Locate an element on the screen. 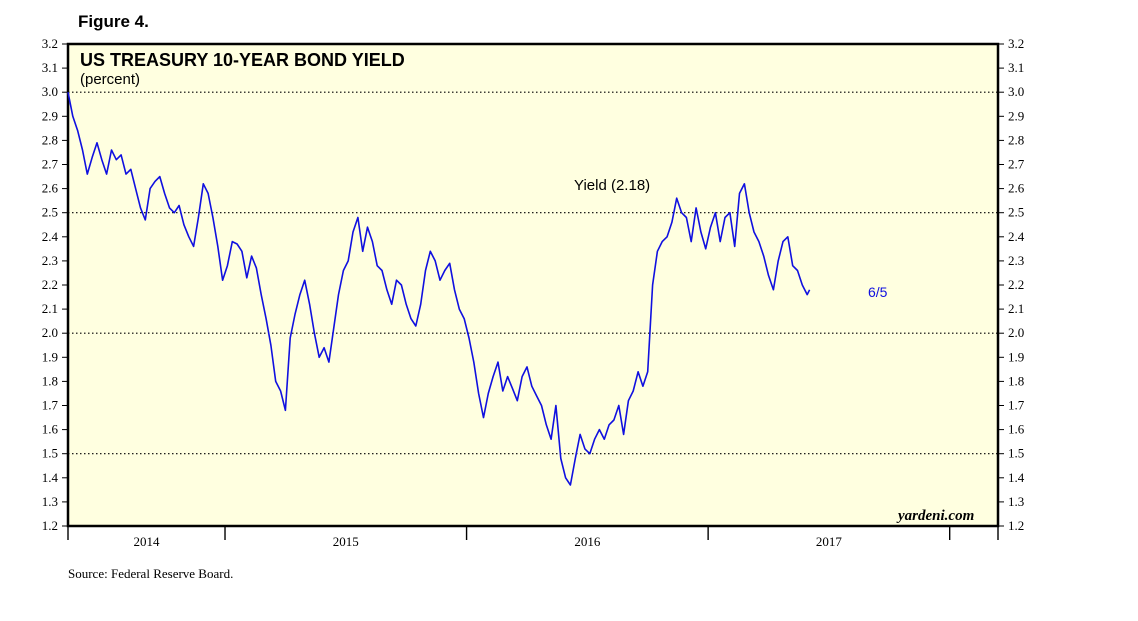 Image resolution: width=1138 pixels, height=621 pixels. brand-watermark: yardeni.com is located at coordinates (935, 516).